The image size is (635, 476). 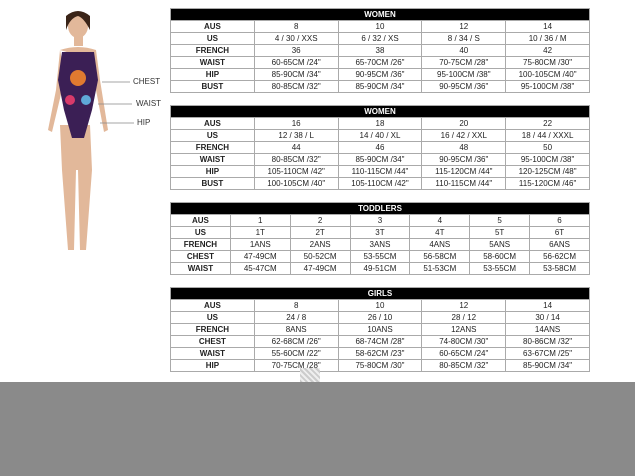 I want to click on cell: 51-53CM, so click(x=440, y=268).